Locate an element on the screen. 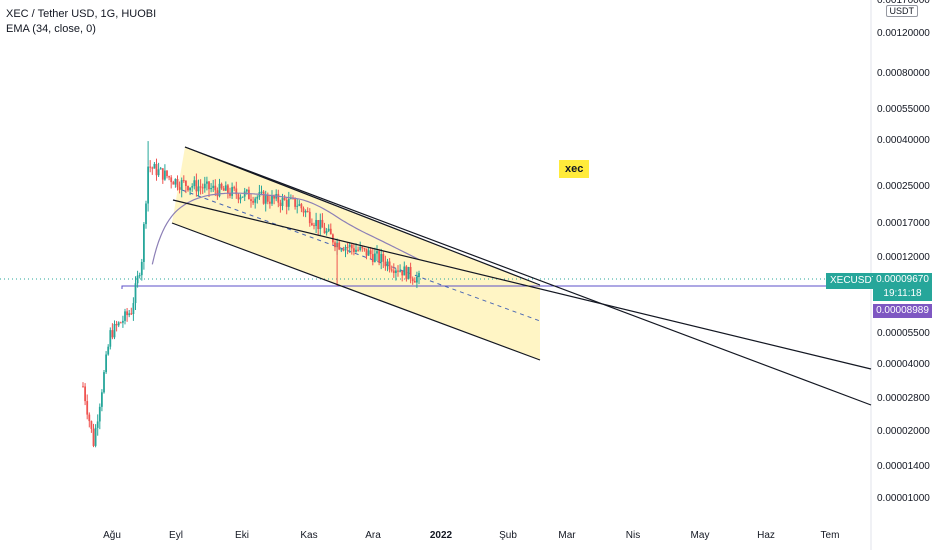 The image size is (932, 550). time-tick-label: Haz is located at coordinates (766, 535).